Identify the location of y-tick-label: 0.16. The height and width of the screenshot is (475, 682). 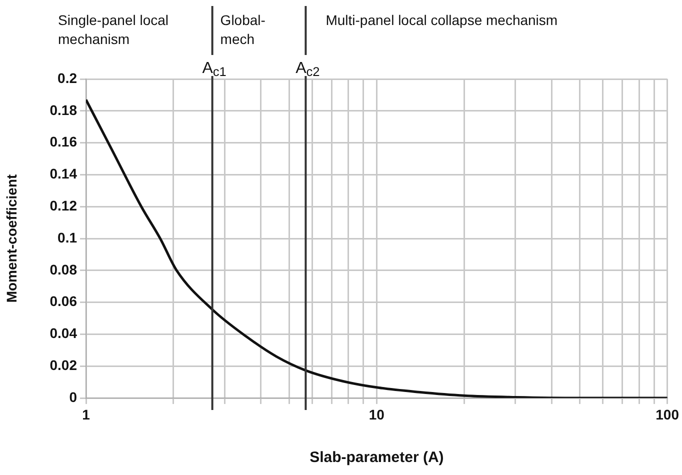
(64, 142).